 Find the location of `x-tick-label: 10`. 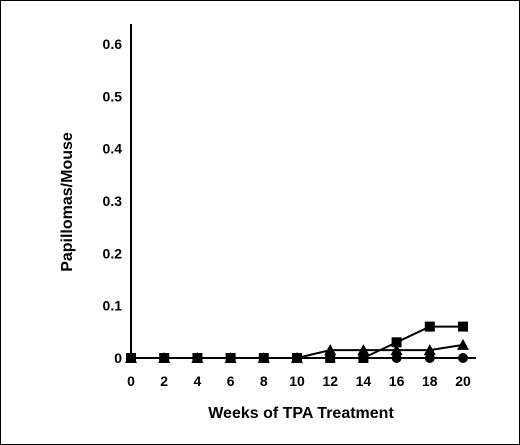

x-tick-label: 10 is located at coordinates (297, 381).